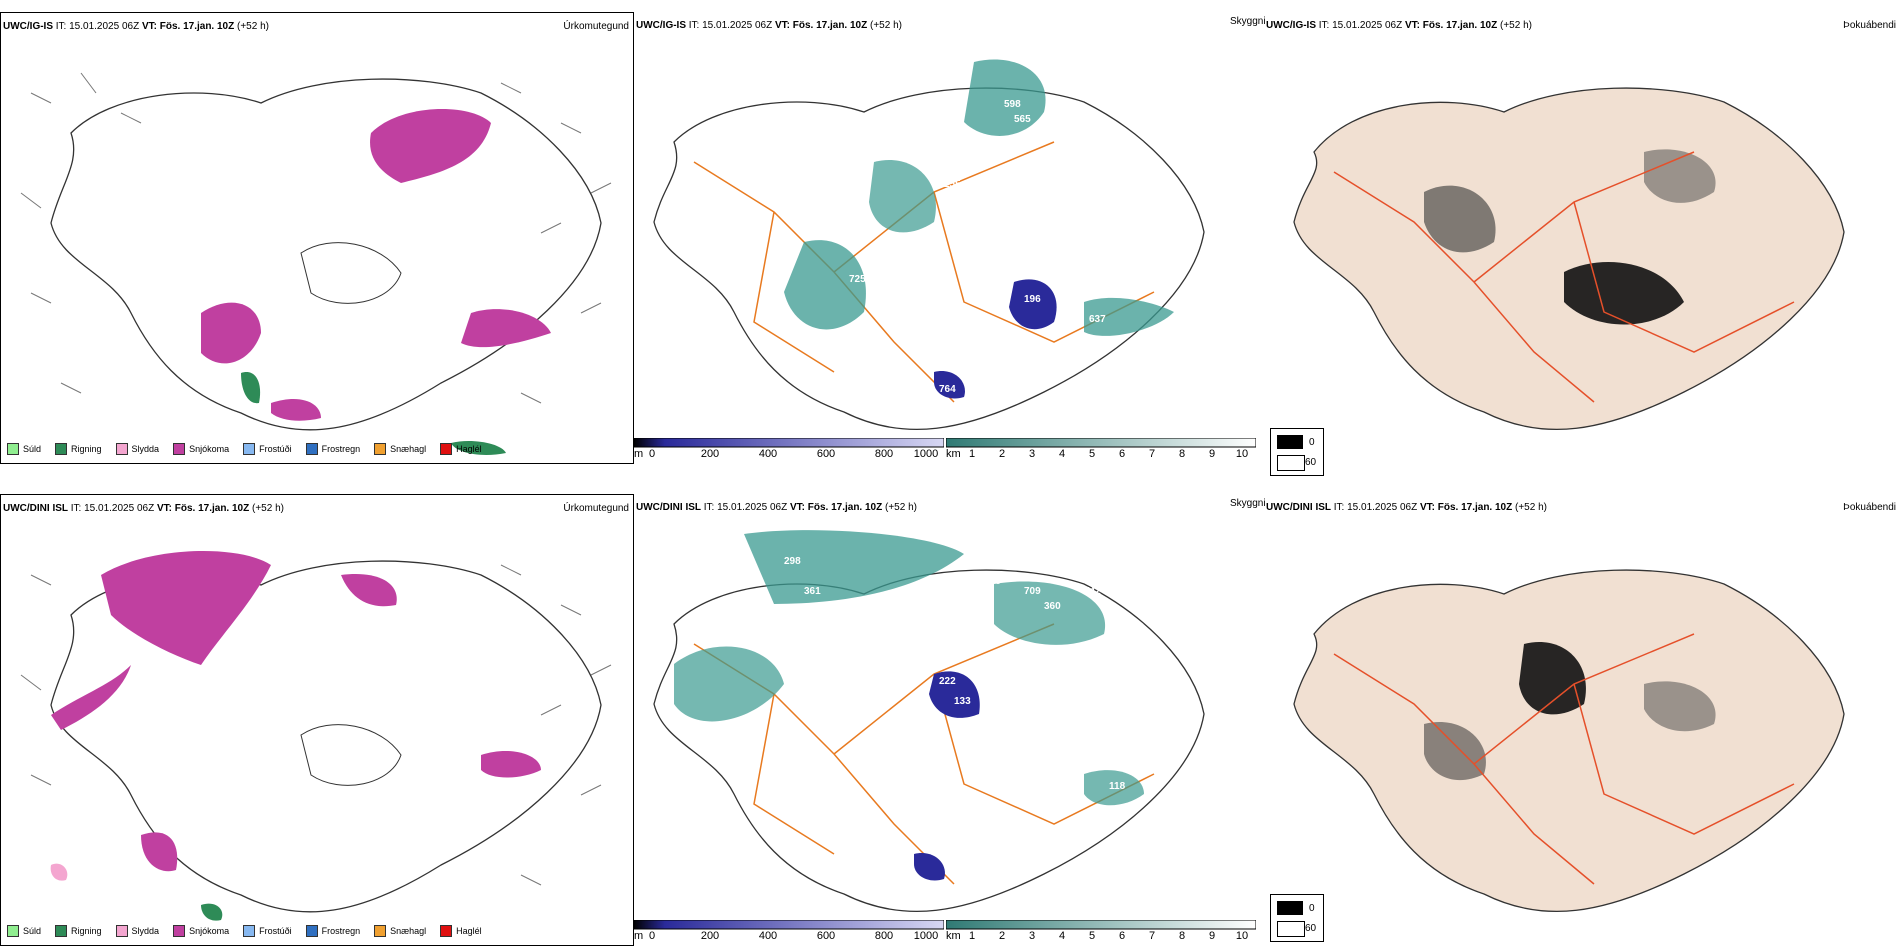 The width and height of the screenshot is (1900, 950). Describe the element at coordinates (369, 590) in the screenshot. I see `snow-area-n` at that location.